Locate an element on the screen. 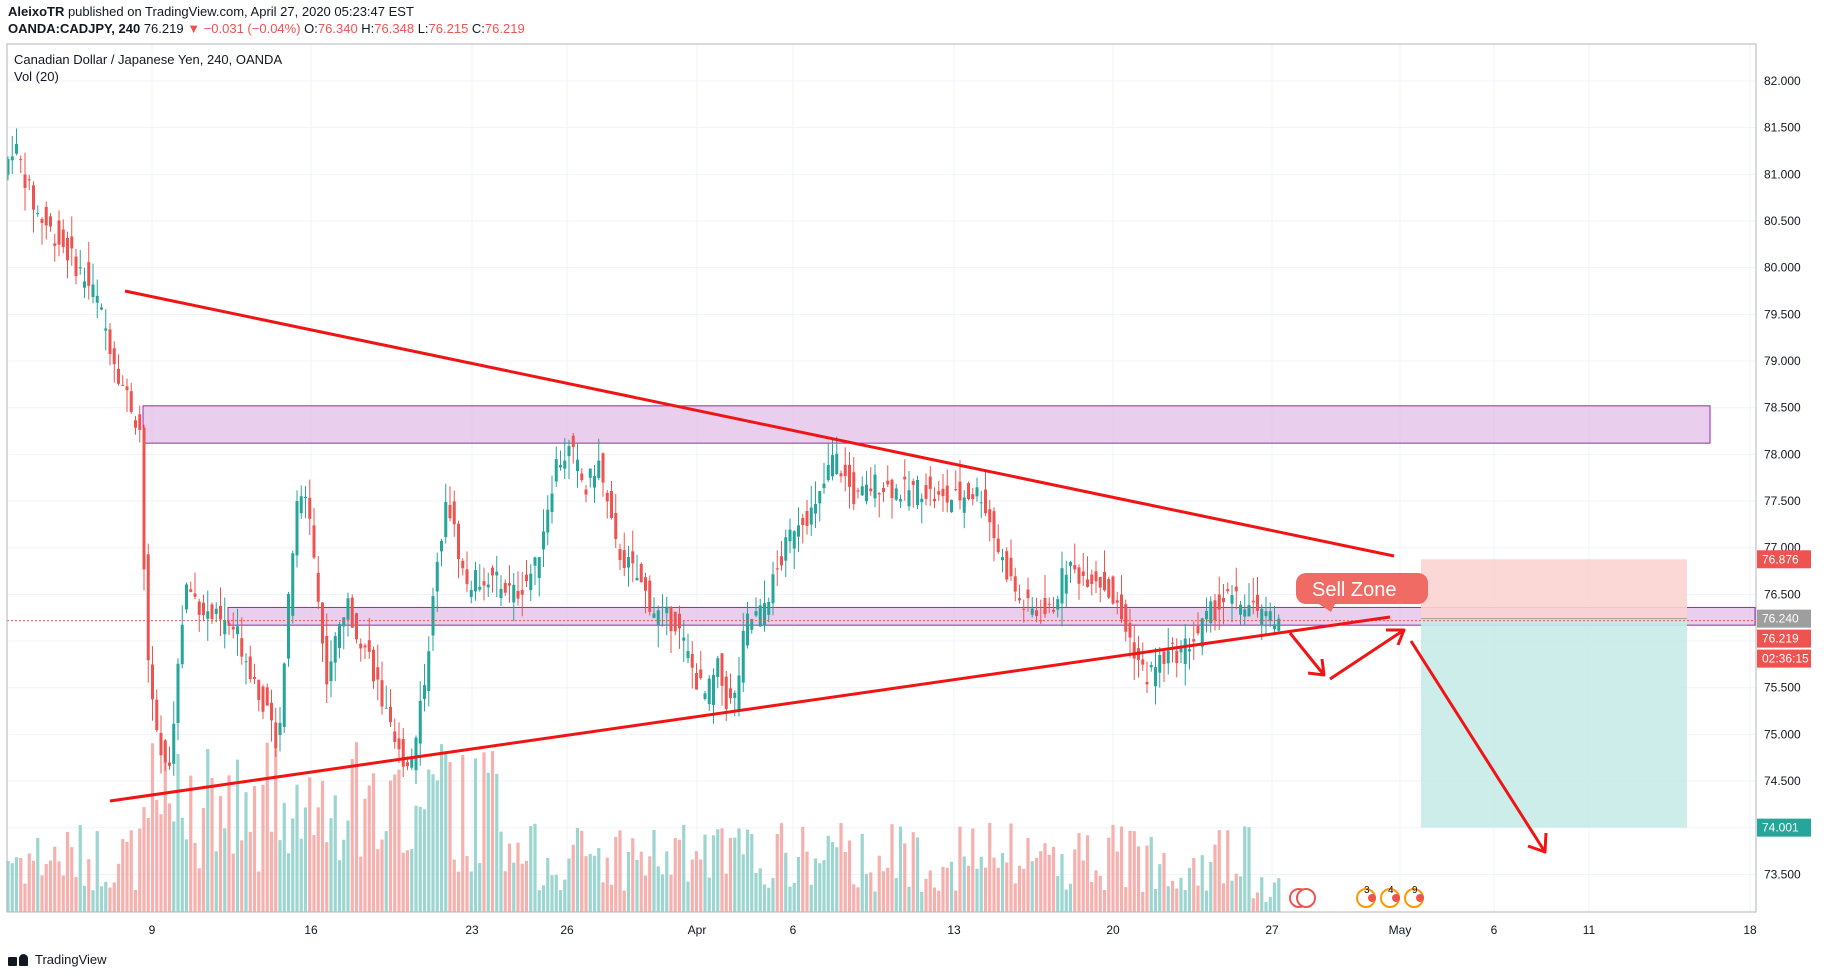 This screenshot has width=1828, height=978. publisher-name: AleixoTR is located at coordinates (36, 11).